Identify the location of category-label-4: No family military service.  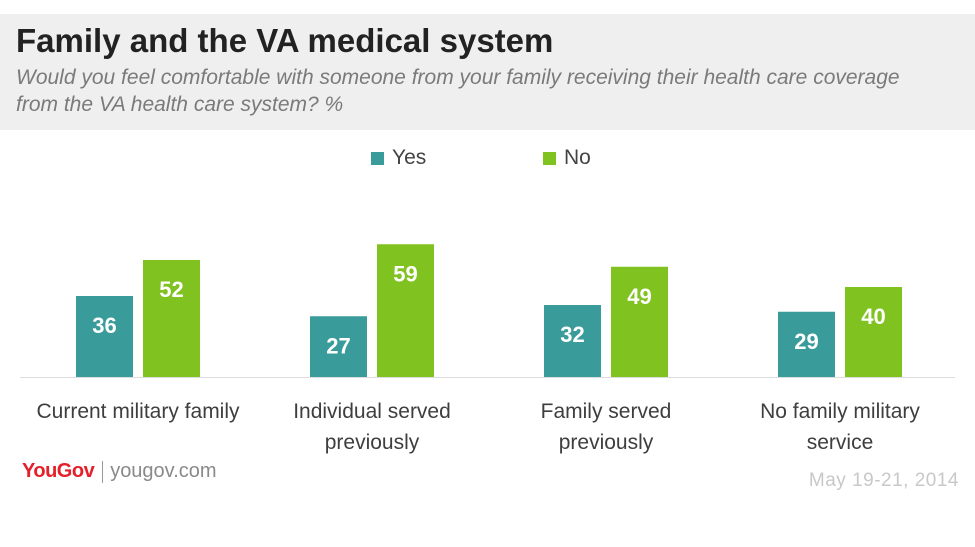
(840, 427).